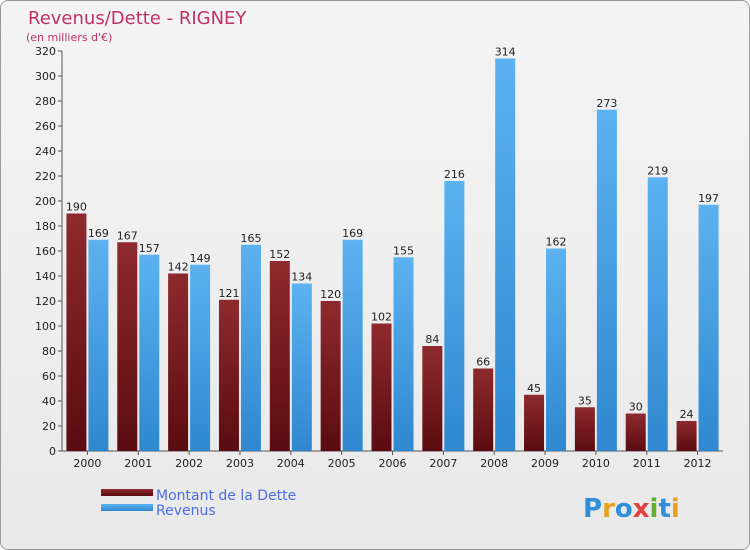  I want to click on x-tick-label: 2008, so click(494, 463).